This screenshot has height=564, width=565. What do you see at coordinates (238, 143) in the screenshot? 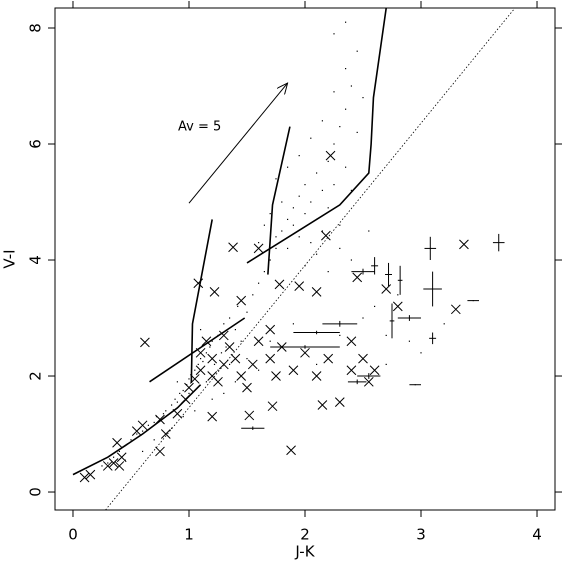
I see `reddening-arrow` at bounding box center [238, 143].